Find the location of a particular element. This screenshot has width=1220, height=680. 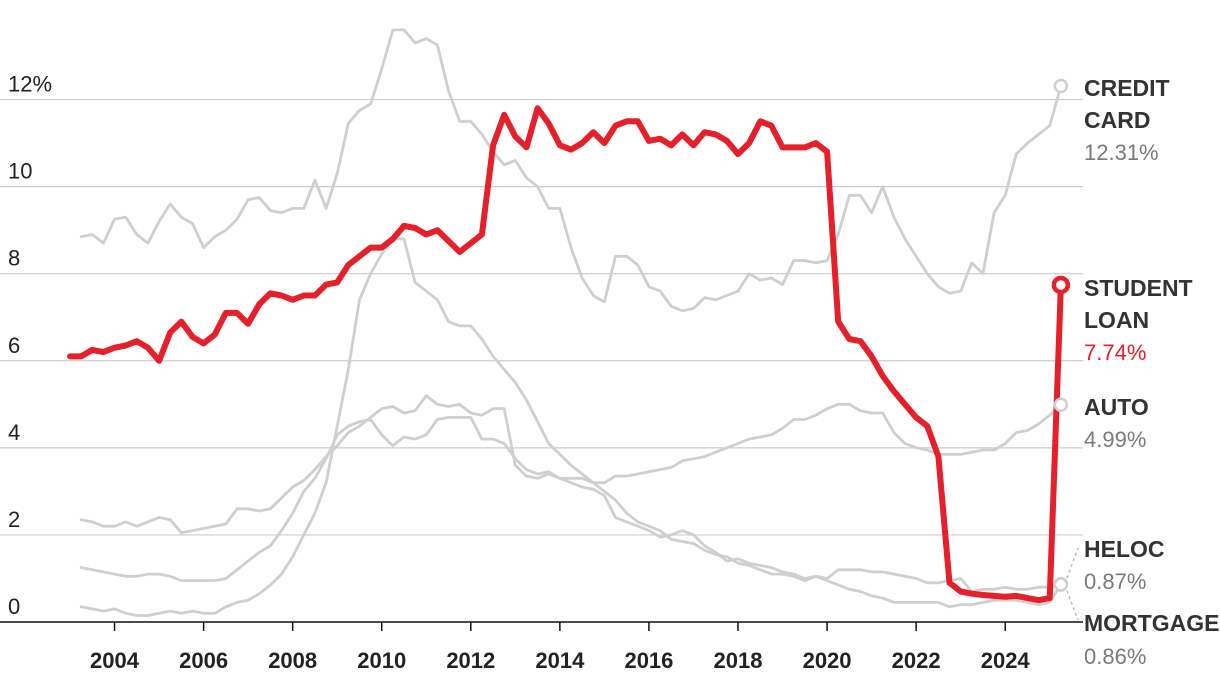

y-tick-label: 8 is located at coordinates (14, 258).